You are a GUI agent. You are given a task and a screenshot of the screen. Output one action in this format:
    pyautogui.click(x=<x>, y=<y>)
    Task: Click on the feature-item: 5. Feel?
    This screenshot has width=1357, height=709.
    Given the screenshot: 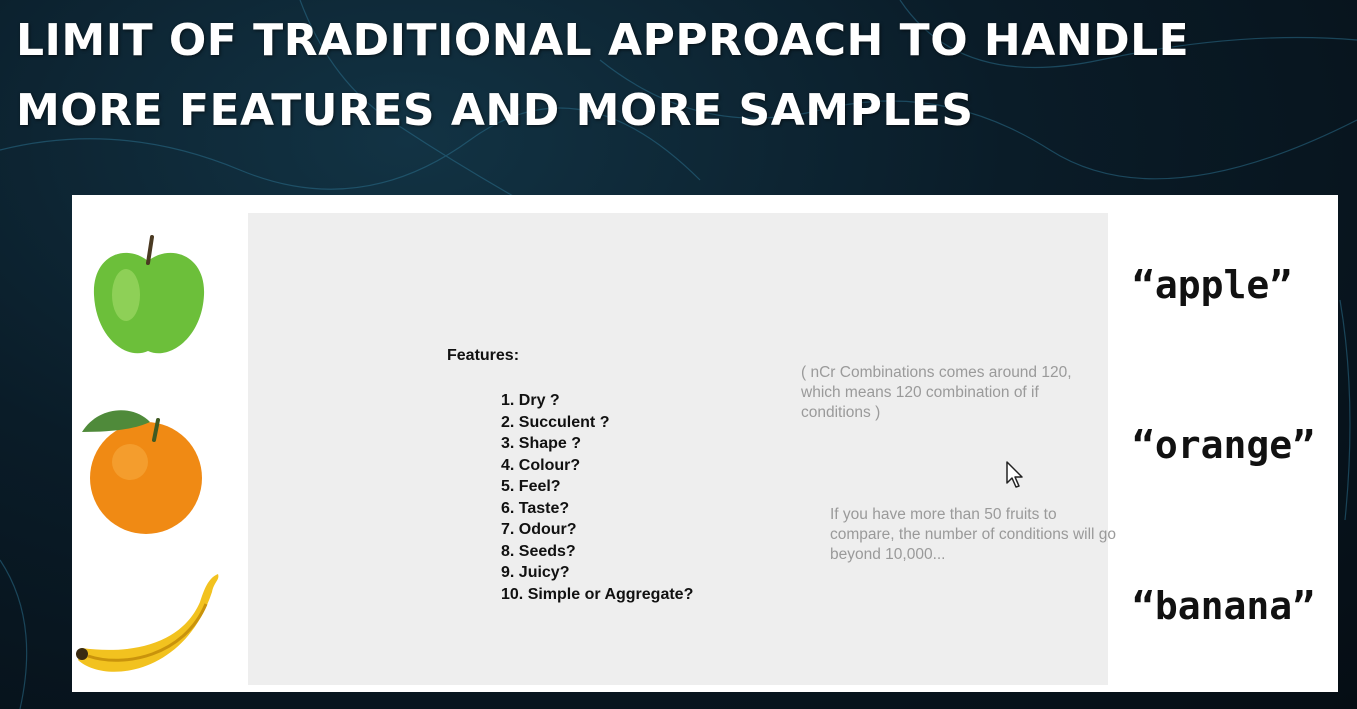 What is the action you would take?
    pyautogui.click(x=531, y=486)
    